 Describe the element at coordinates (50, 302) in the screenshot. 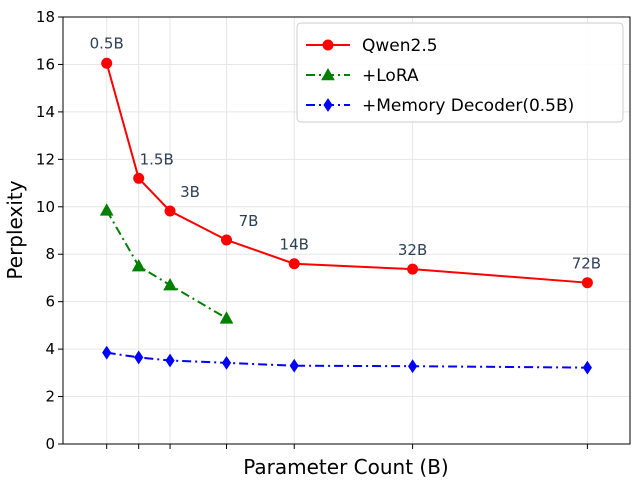

I see `y-tick-label: 6` at that location.